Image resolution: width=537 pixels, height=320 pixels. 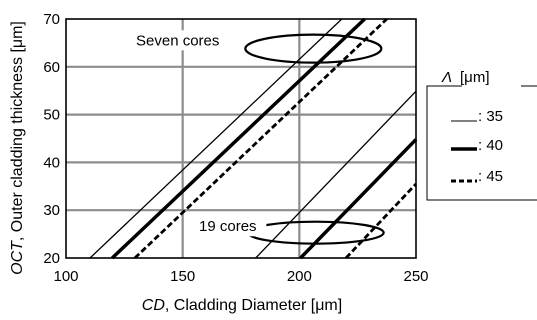 What do you see at coordinates (51, 67) in the screenshot?
I see `y-tick-label-60: 60` at bounding box center [51, 67].